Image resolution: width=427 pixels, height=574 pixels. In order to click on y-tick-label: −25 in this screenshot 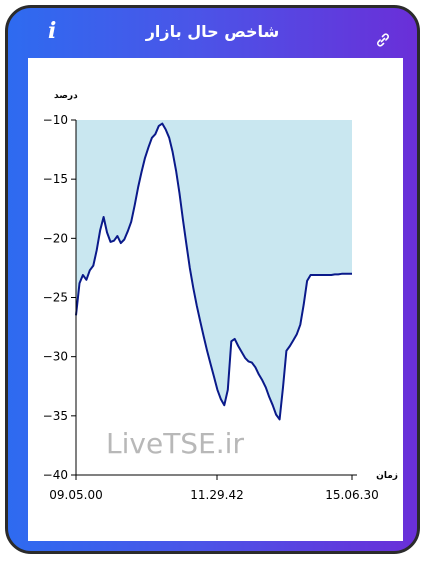, I will do `click(55, 298)`.